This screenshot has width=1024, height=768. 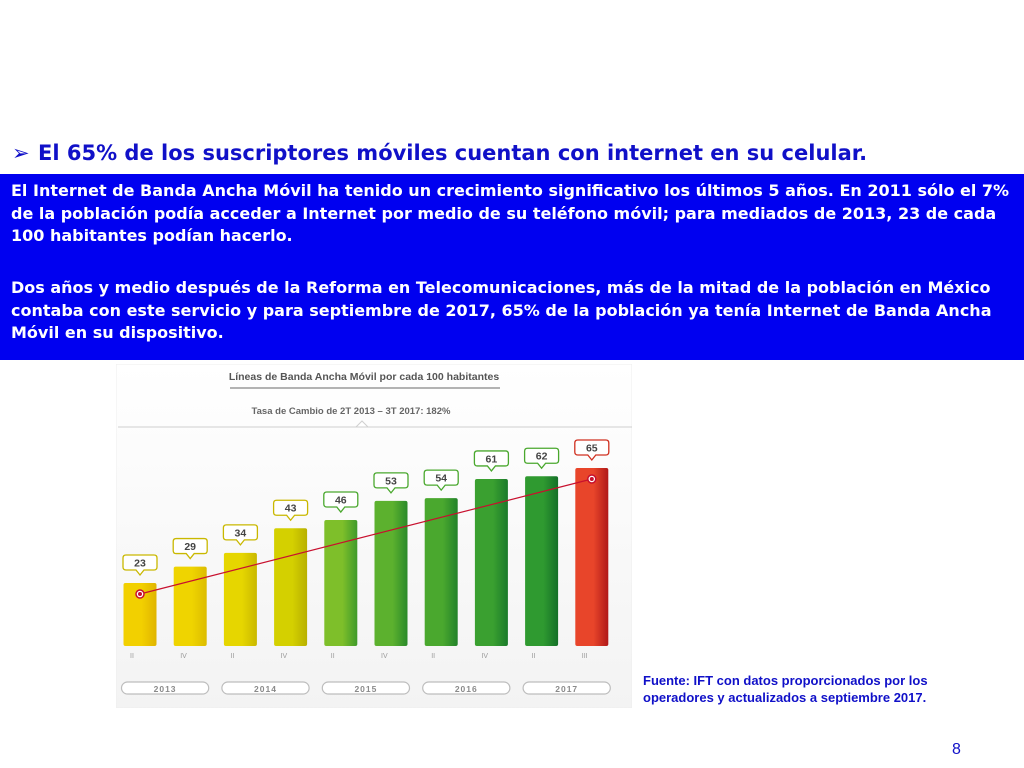 I want to click on year-label-4: 2017, so click(x=566, y=689).